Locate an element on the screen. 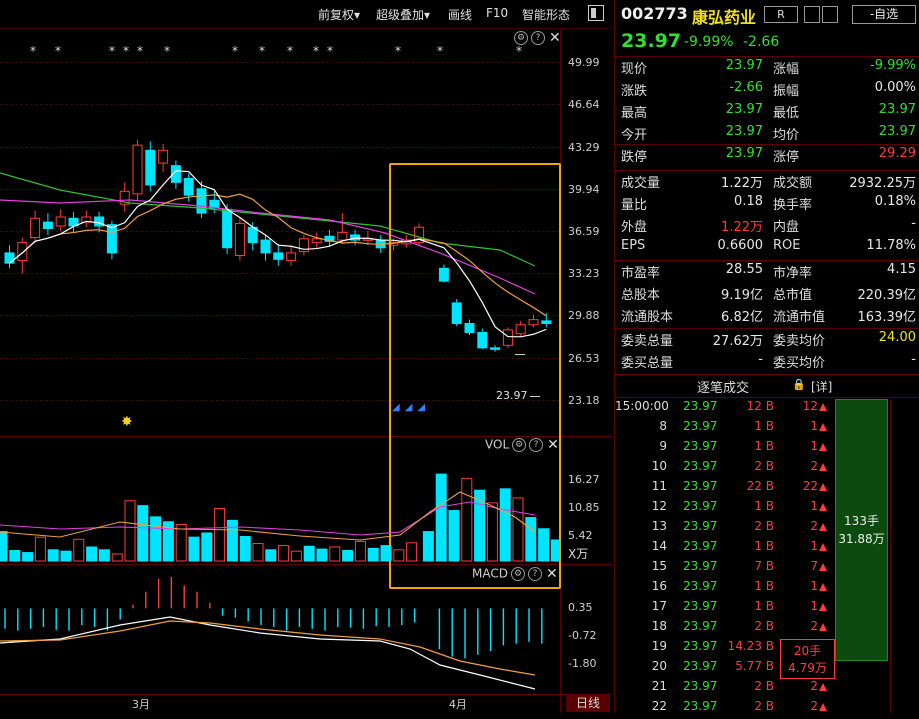 This screenshot has width=919, height=719. daily-period-button: 日线 is located at coordinates (588, 703).